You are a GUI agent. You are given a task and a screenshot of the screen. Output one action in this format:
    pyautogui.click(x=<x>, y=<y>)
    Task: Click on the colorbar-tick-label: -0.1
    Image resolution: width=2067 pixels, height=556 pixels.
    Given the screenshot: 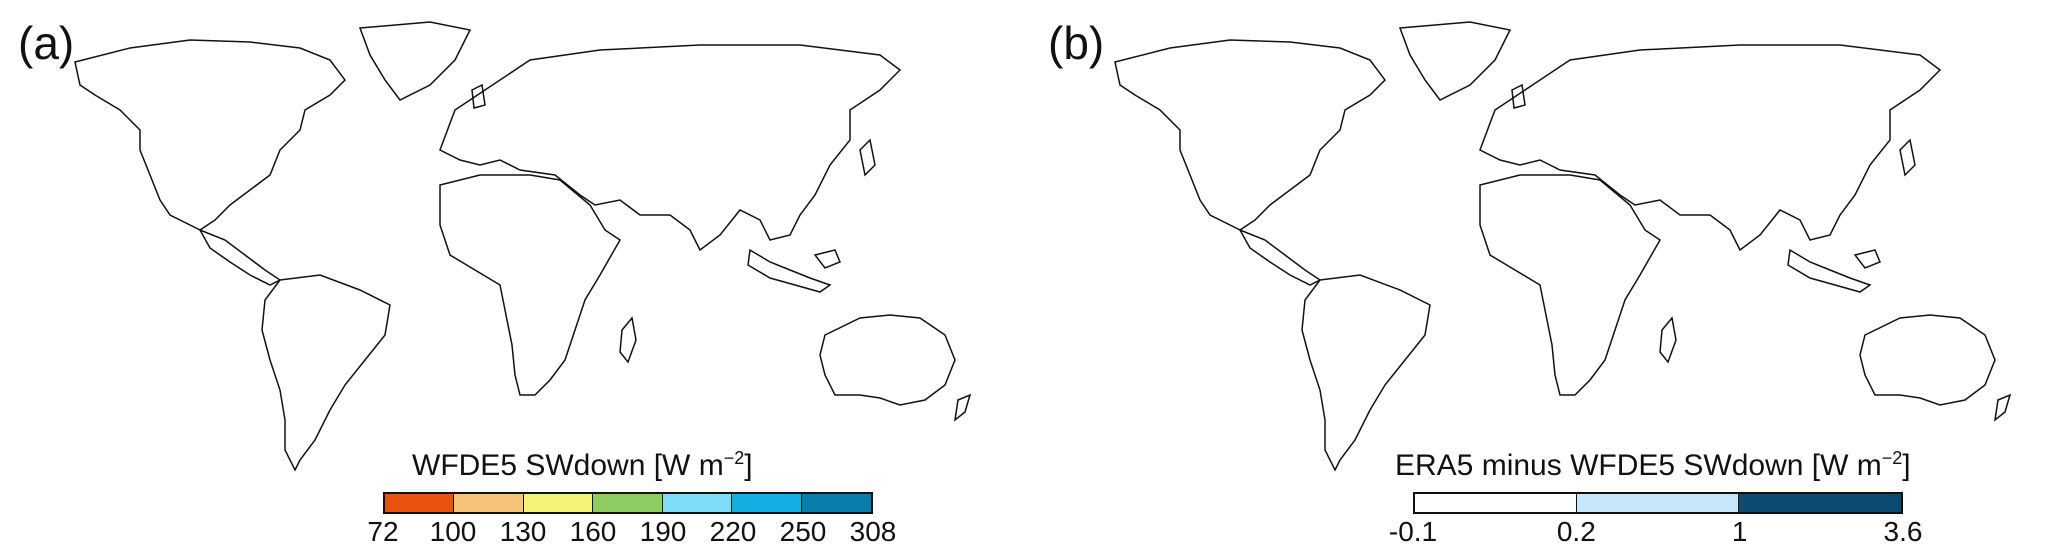 What is the action you would take?
    pyautogui.click(x=1413, y=531)
    